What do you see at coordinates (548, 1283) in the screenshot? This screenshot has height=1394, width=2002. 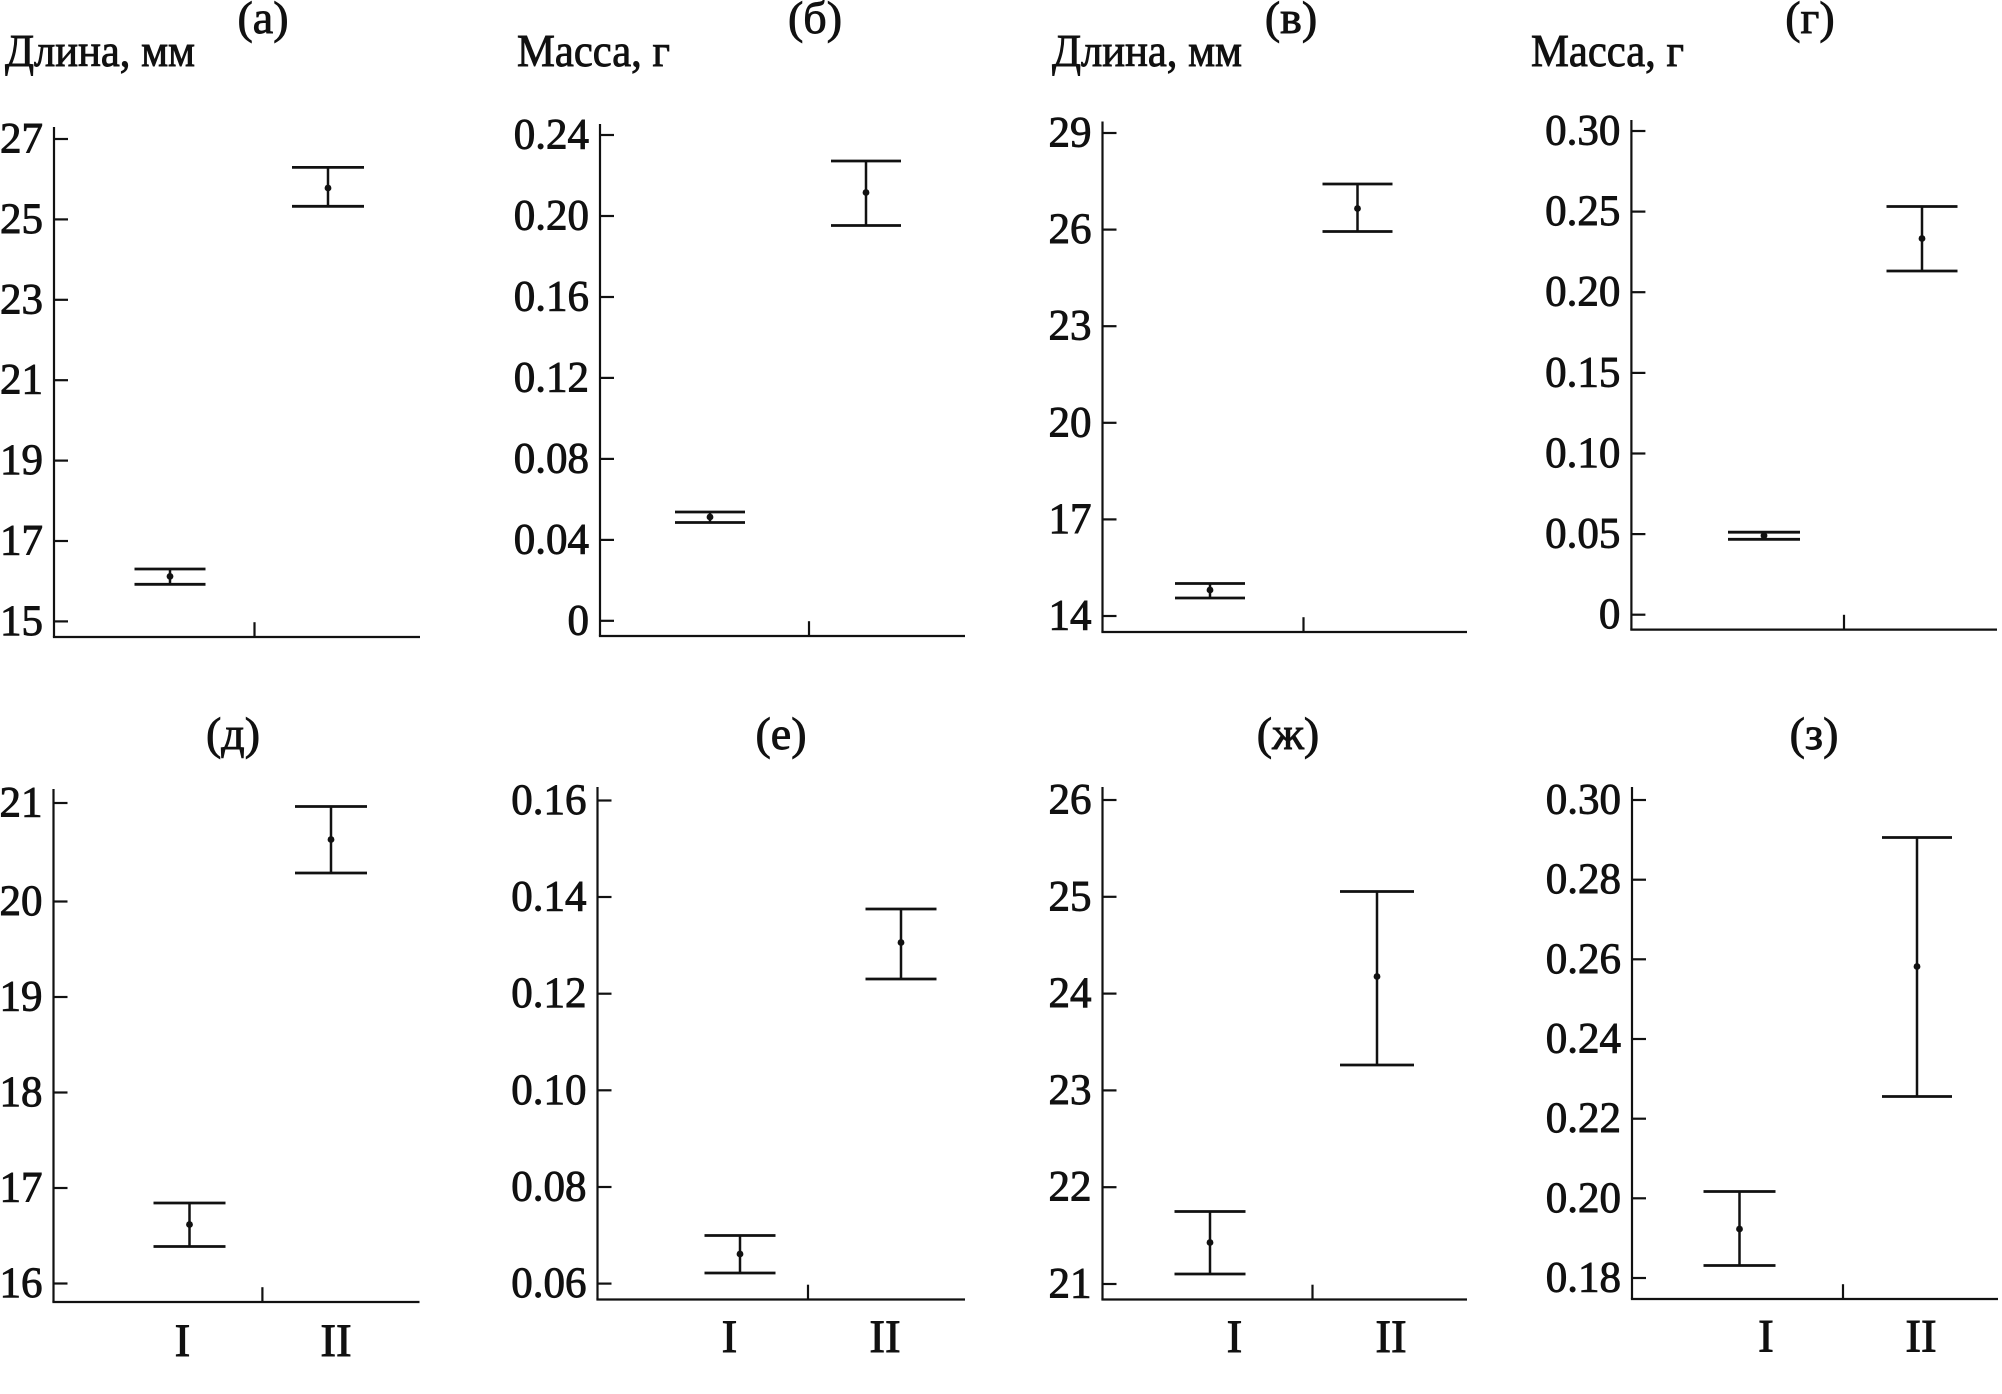 I see `svg-text: 0.06` at bounding box center [548, 1283].